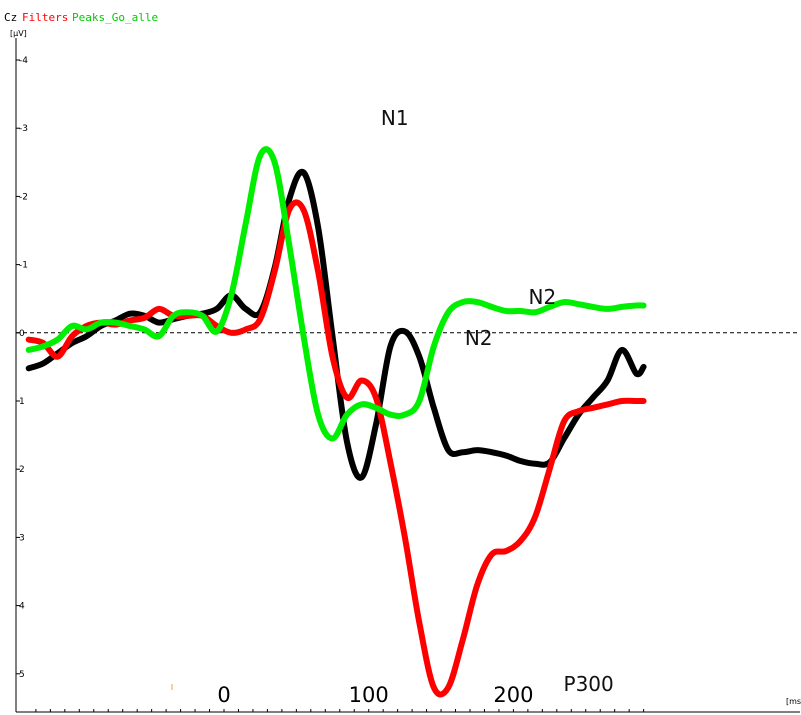 The image size is (801, 715). I want to click on y-axis-unit: [µV], so click(18, 33).